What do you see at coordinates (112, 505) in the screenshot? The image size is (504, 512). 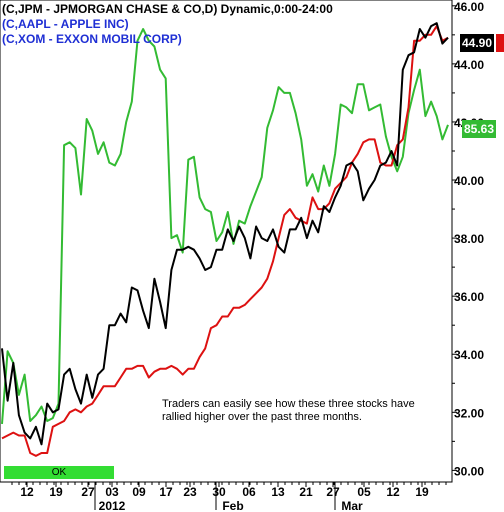 I see `x-period-label: 2012` at bounding box center [112, 505].